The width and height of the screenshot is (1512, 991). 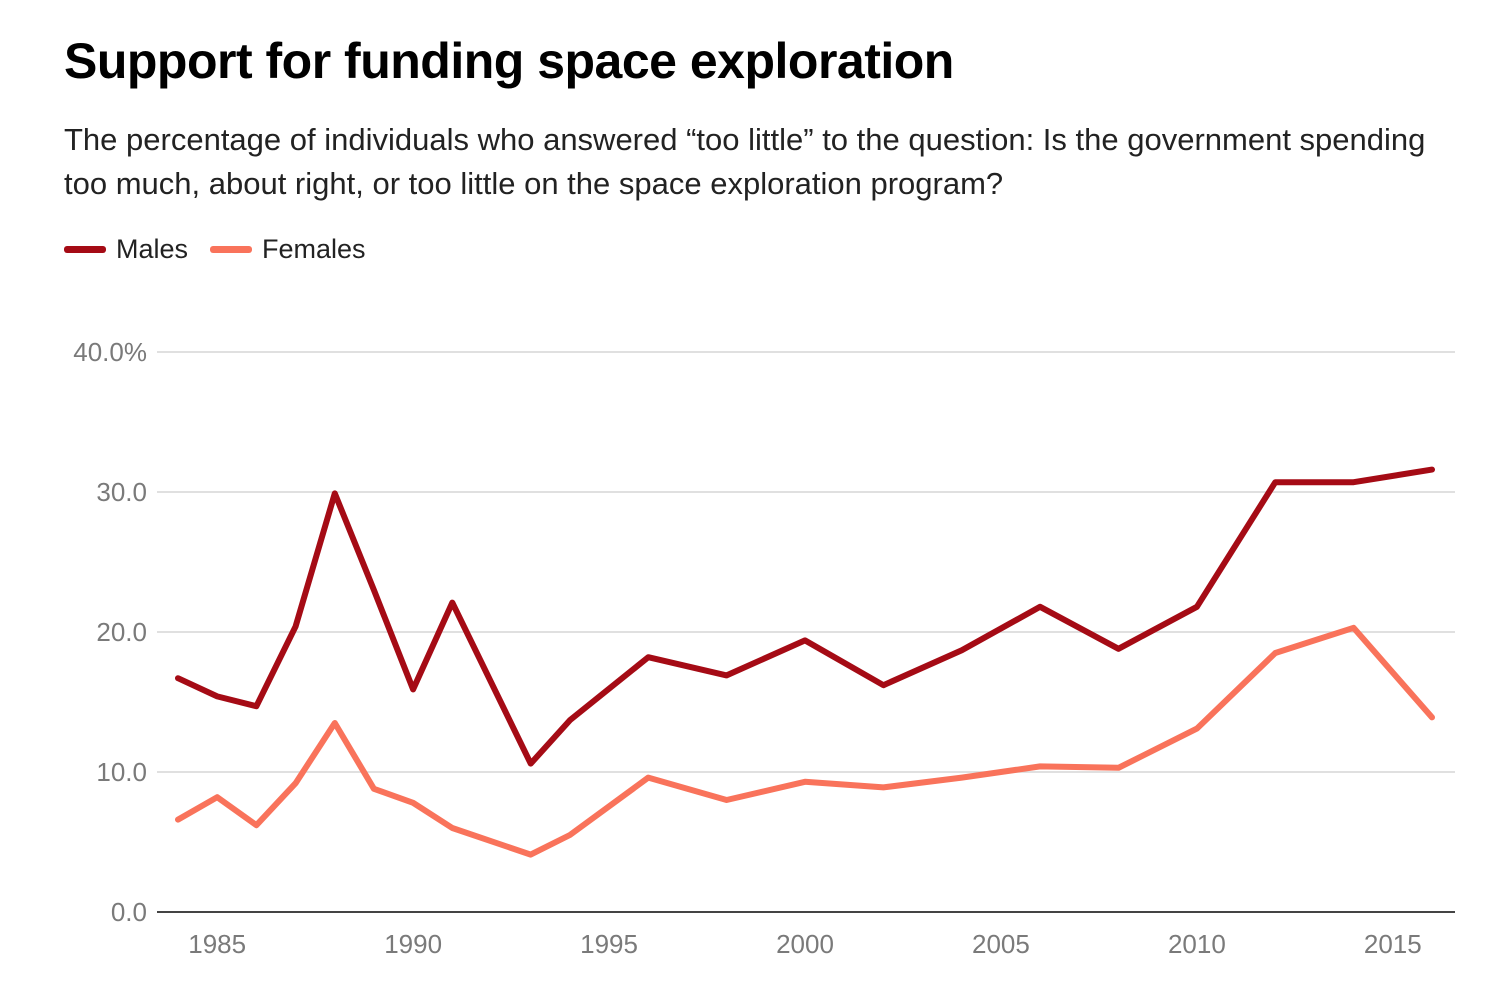 I want to click on x-tick-label-2005: 2005, so click(x=1001, y=944).